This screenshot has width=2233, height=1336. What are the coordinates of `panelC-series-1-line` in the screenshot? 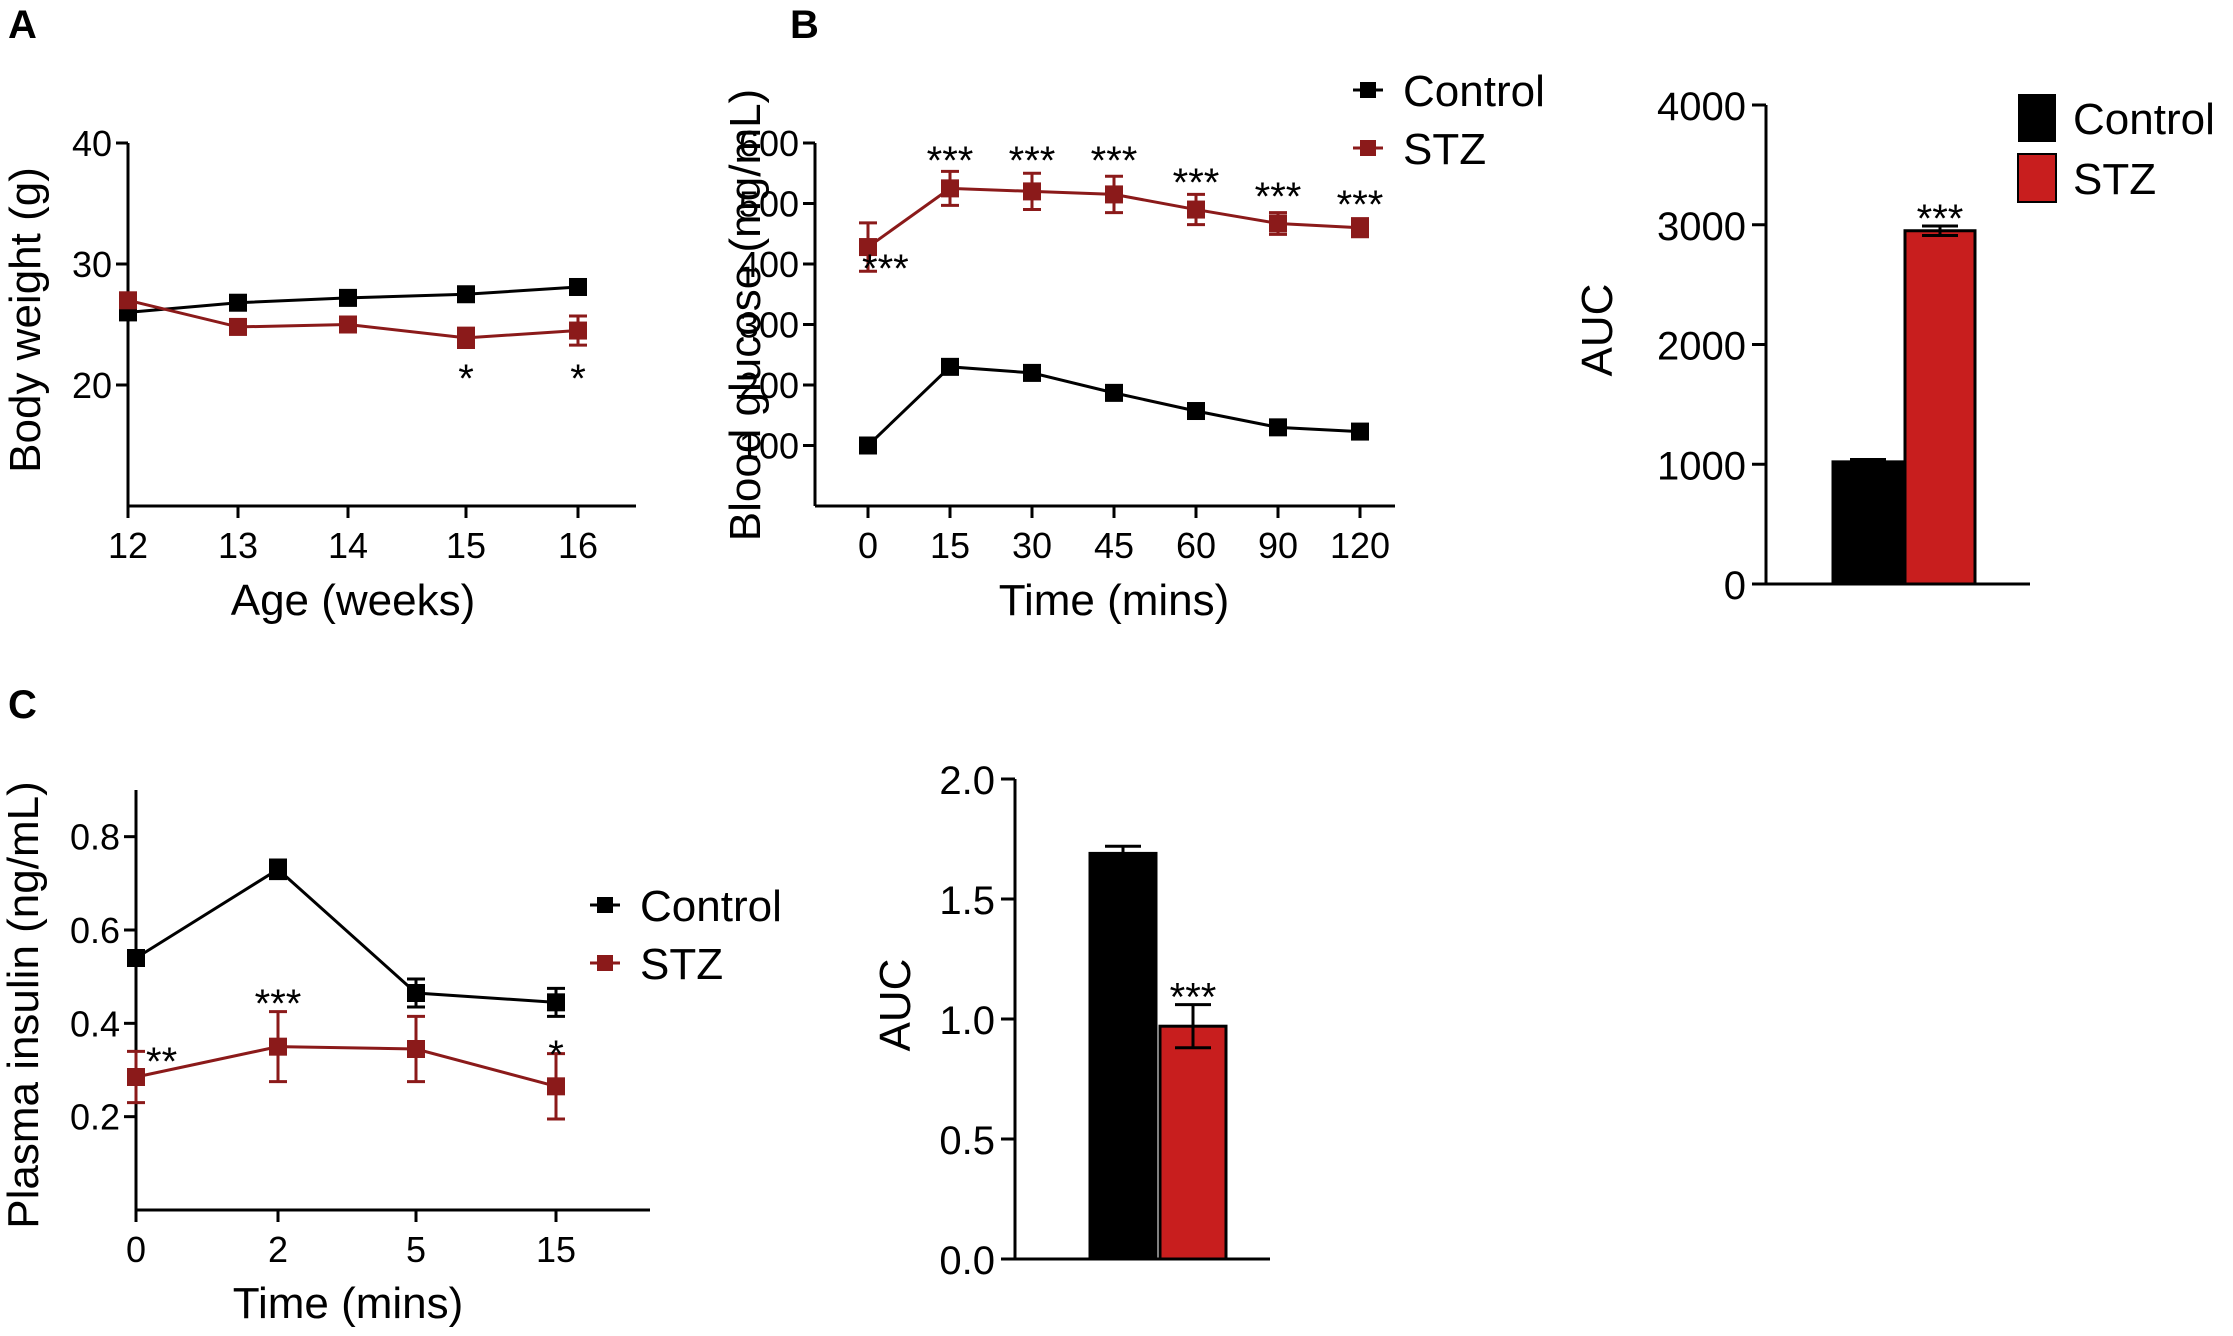 It's located at (346, 1066).